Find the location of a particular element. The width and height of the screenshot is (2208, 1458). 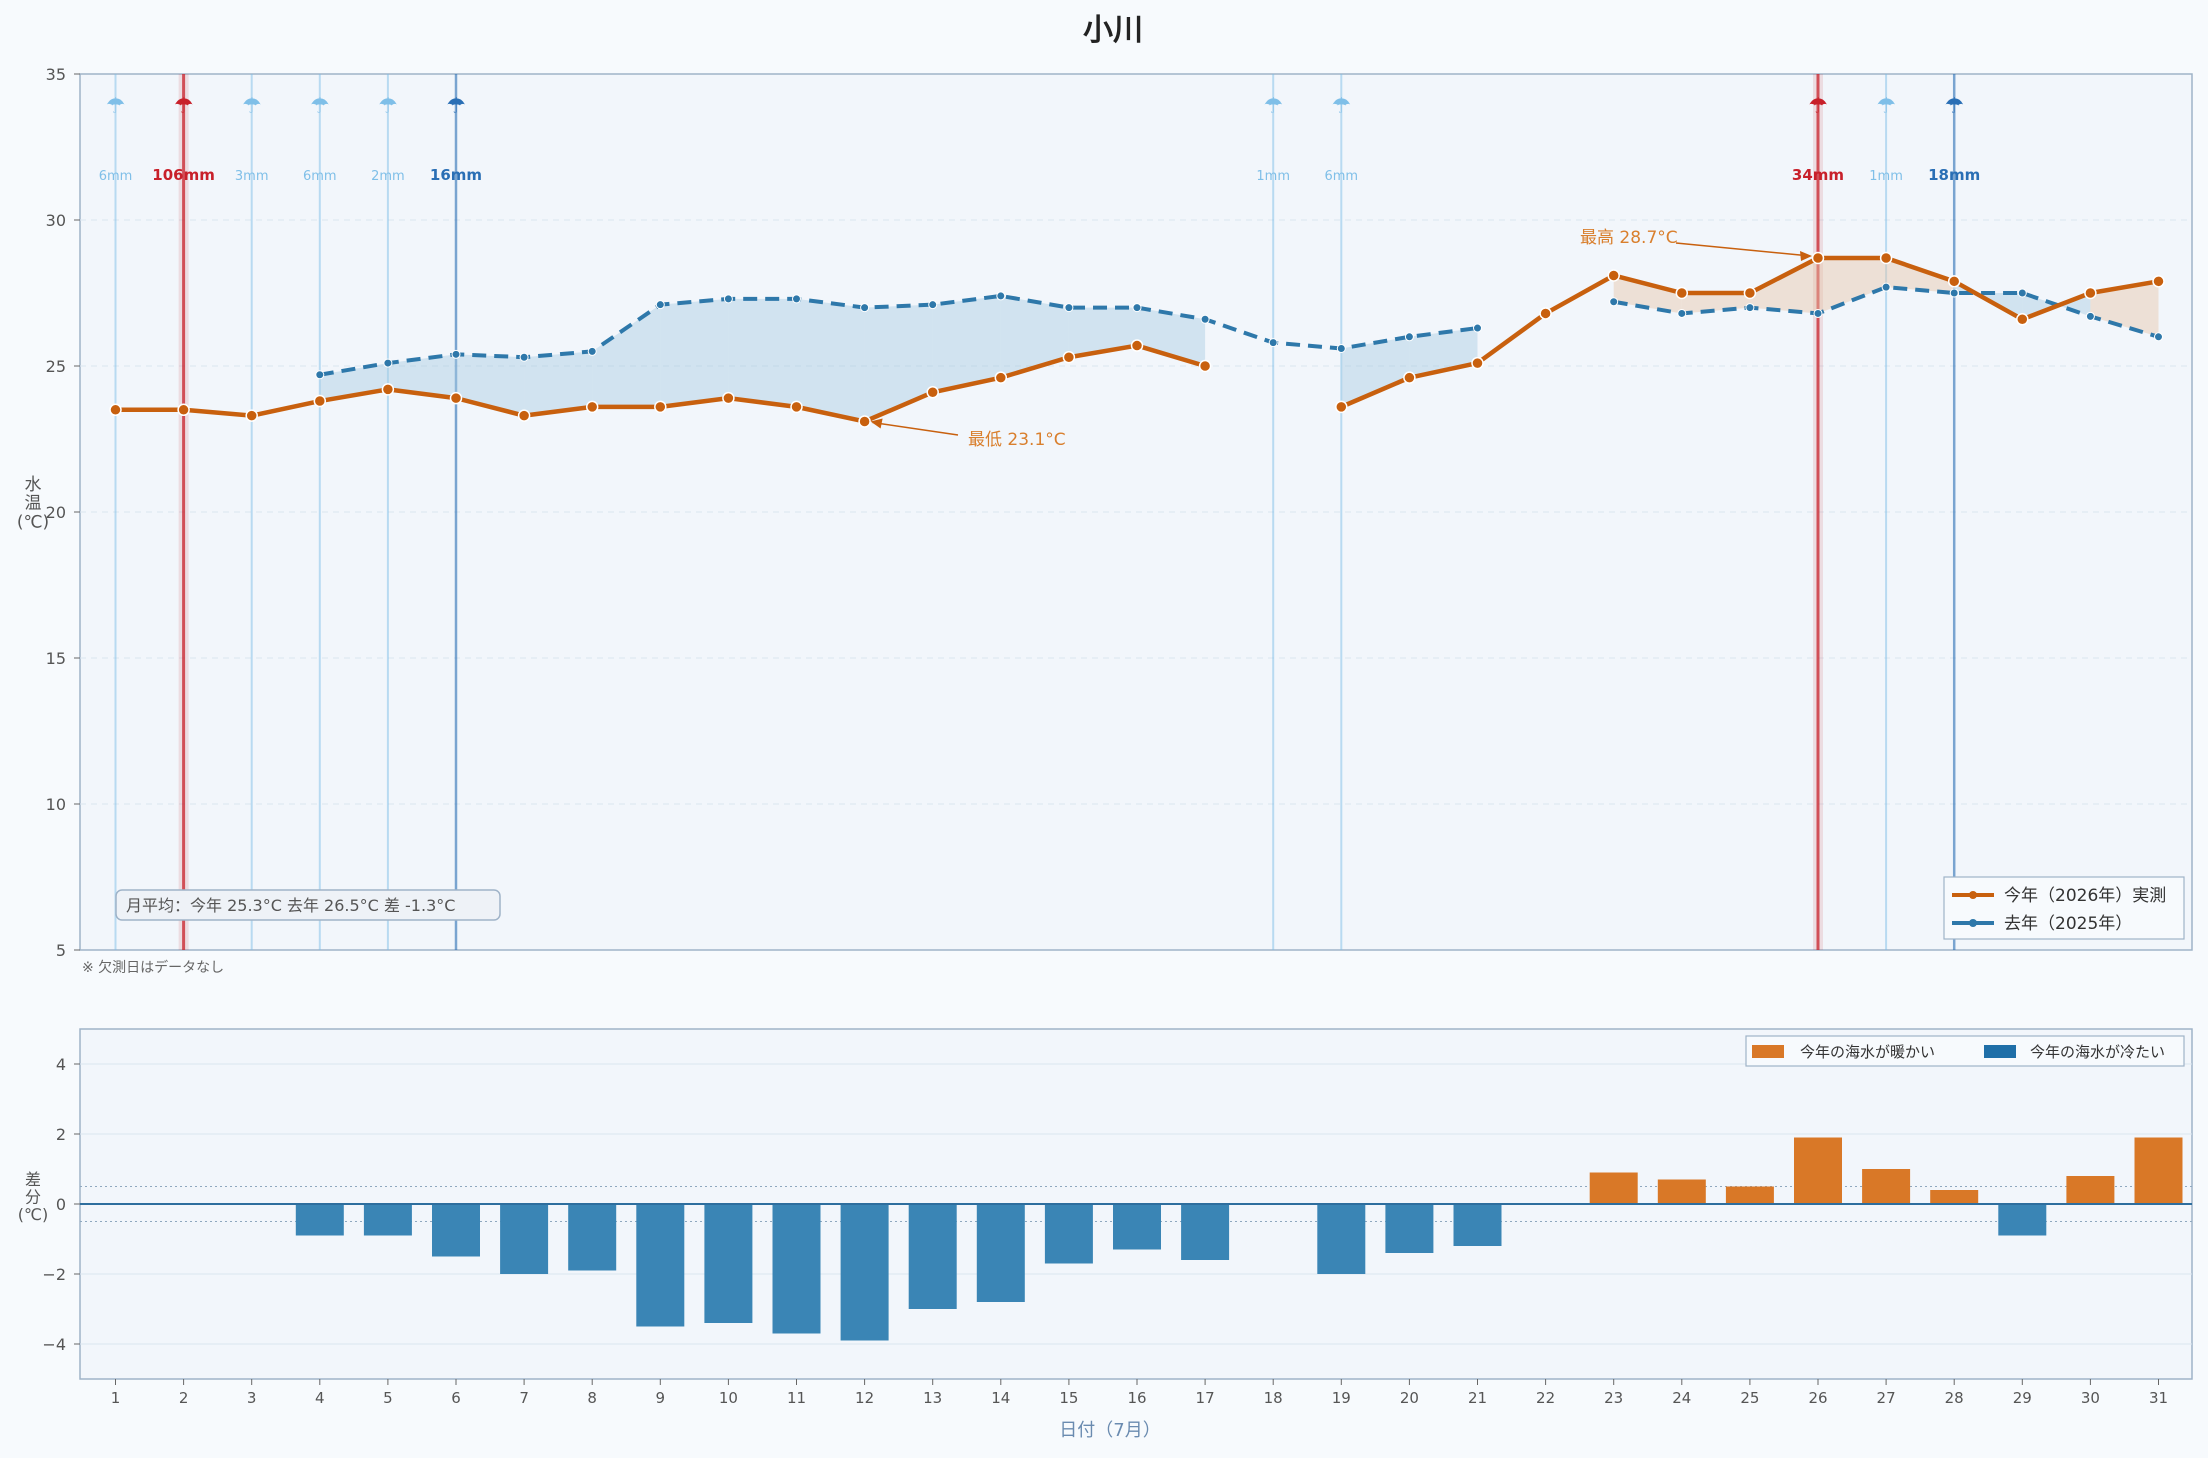

x-tick-label: 5 is located at coordinates (388, 1398).